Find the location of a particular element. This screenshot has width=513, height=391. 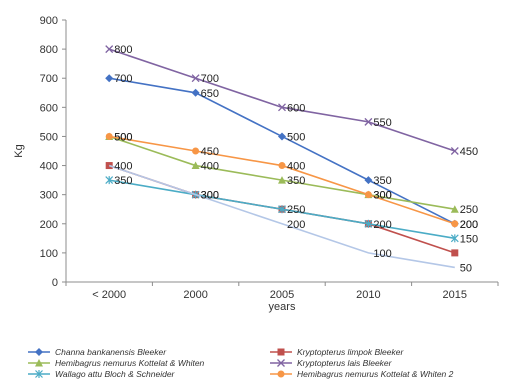

legend-item: Kryptopterus lais Bleeker is located at coordinates (331, 363).